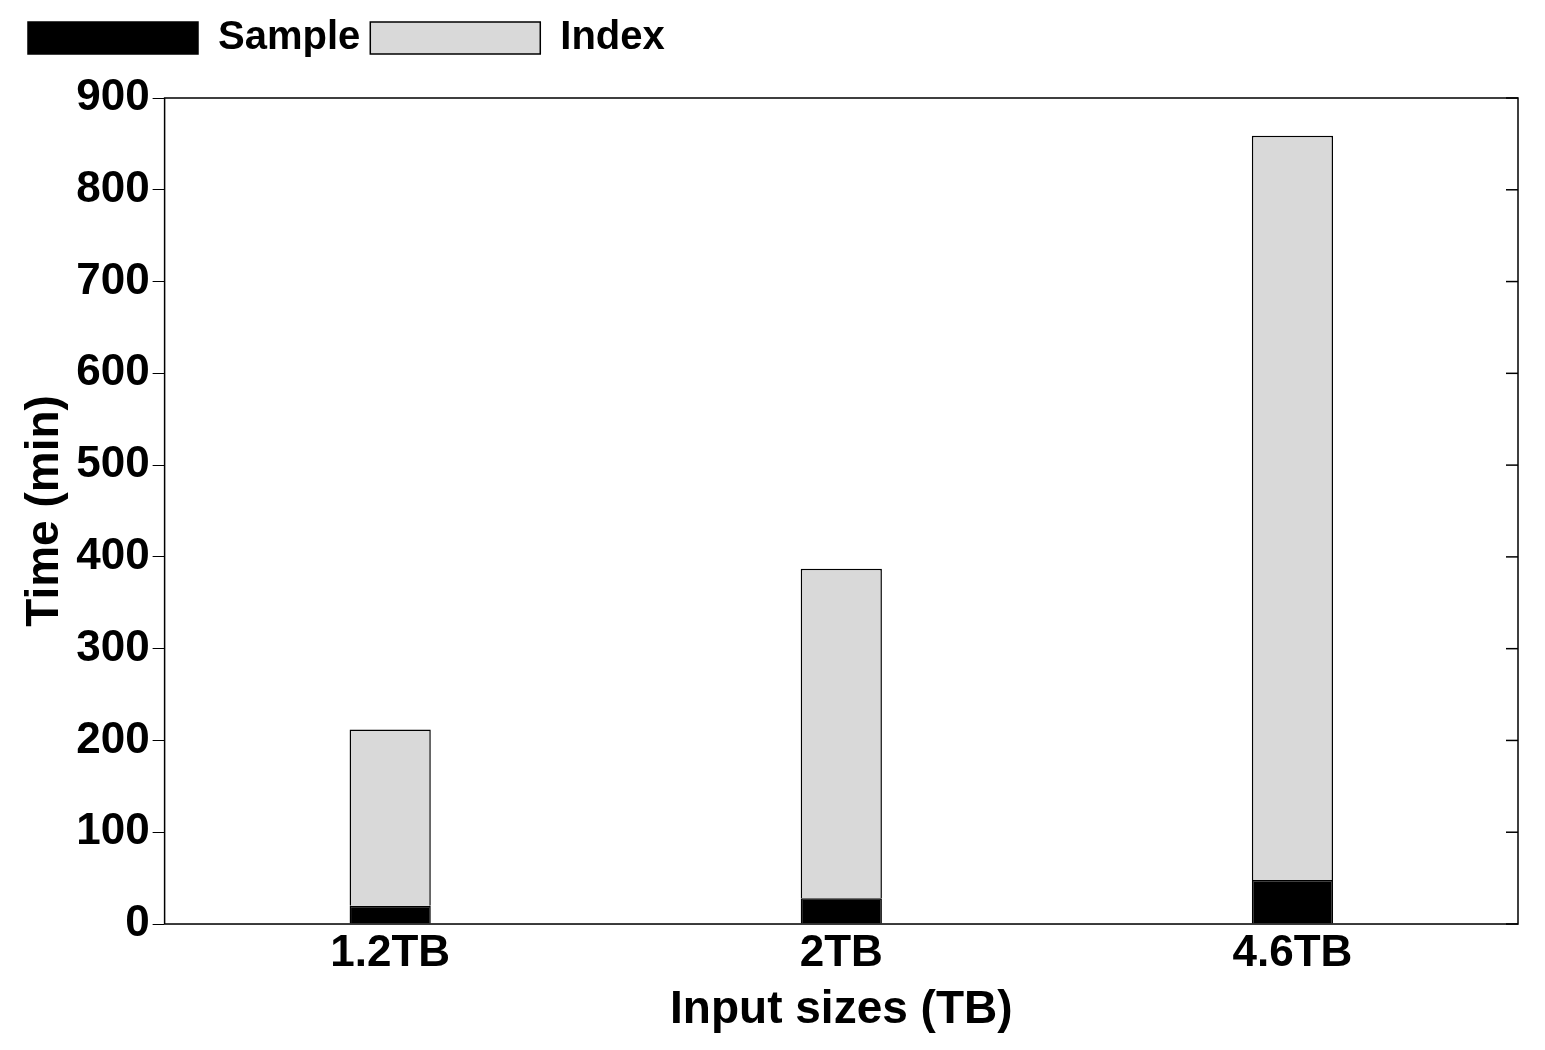 Image resolution: width=1545 pixels, height=1050 pixels. I want to click on y-tick-label: 400, so click(113, 554).